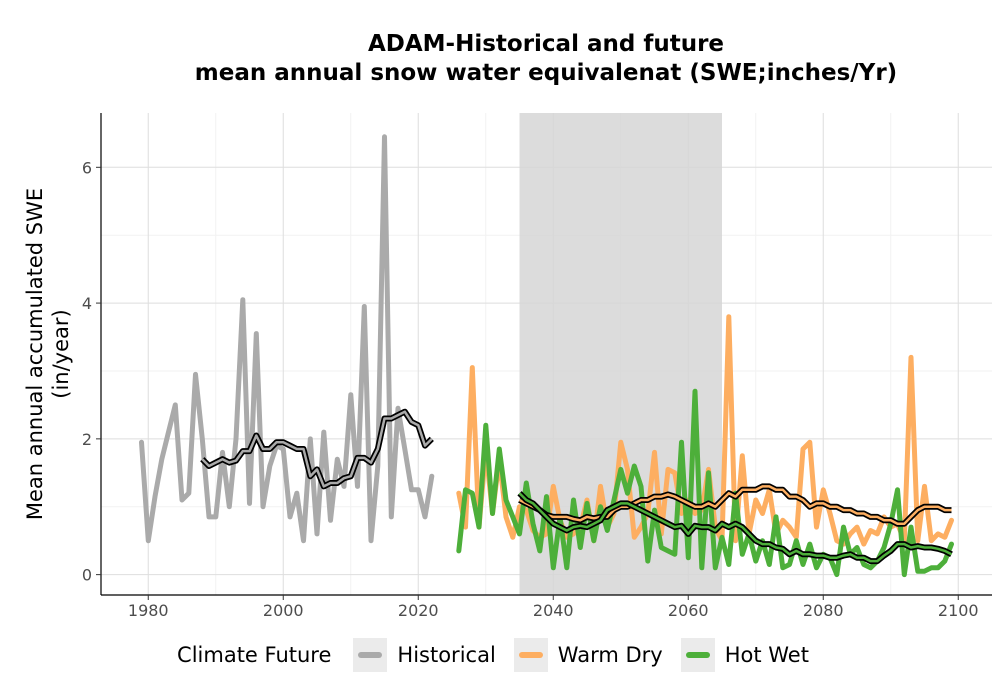 This screenshot has height=700, width=1000. What do you see at coordinates (87, 167) in the screenshot?
I see `y-tick-label: 6` at bounding box center [87, 167].